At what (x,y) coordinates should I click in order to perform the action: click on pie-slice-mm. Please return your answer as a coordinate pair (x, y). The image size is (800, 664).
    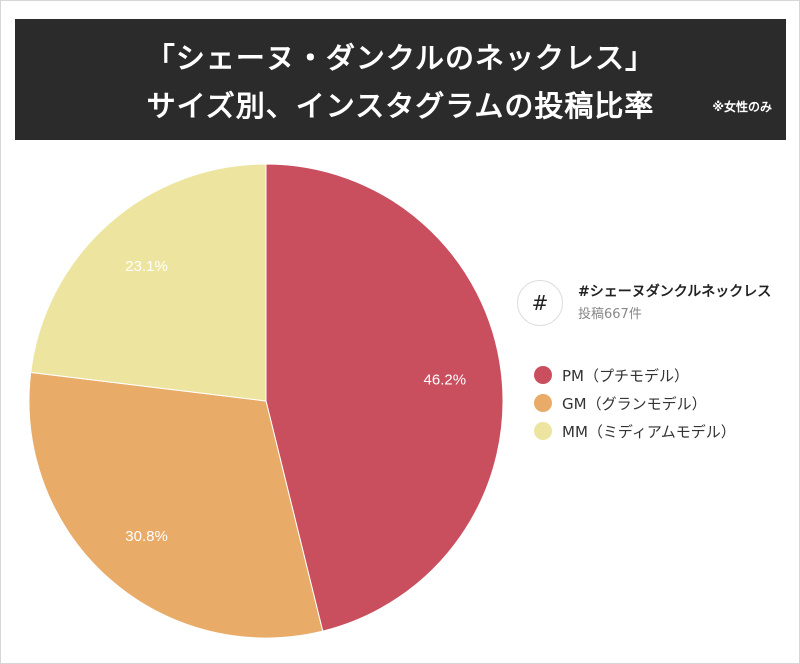
    Looking at the image, I should click on (148, 282).